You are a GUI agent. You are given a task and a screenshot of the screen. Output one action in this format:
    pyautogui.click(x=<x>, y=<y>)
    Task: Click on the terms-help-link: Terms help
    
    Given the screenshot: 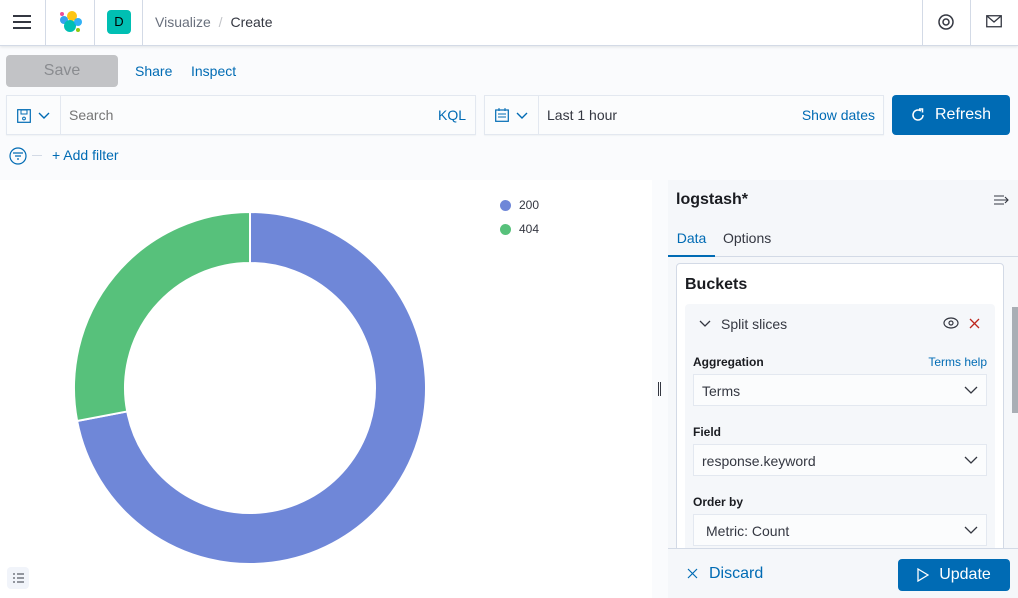 What is the action you would take?
    pyautogui.click(x=957, y=362)
    